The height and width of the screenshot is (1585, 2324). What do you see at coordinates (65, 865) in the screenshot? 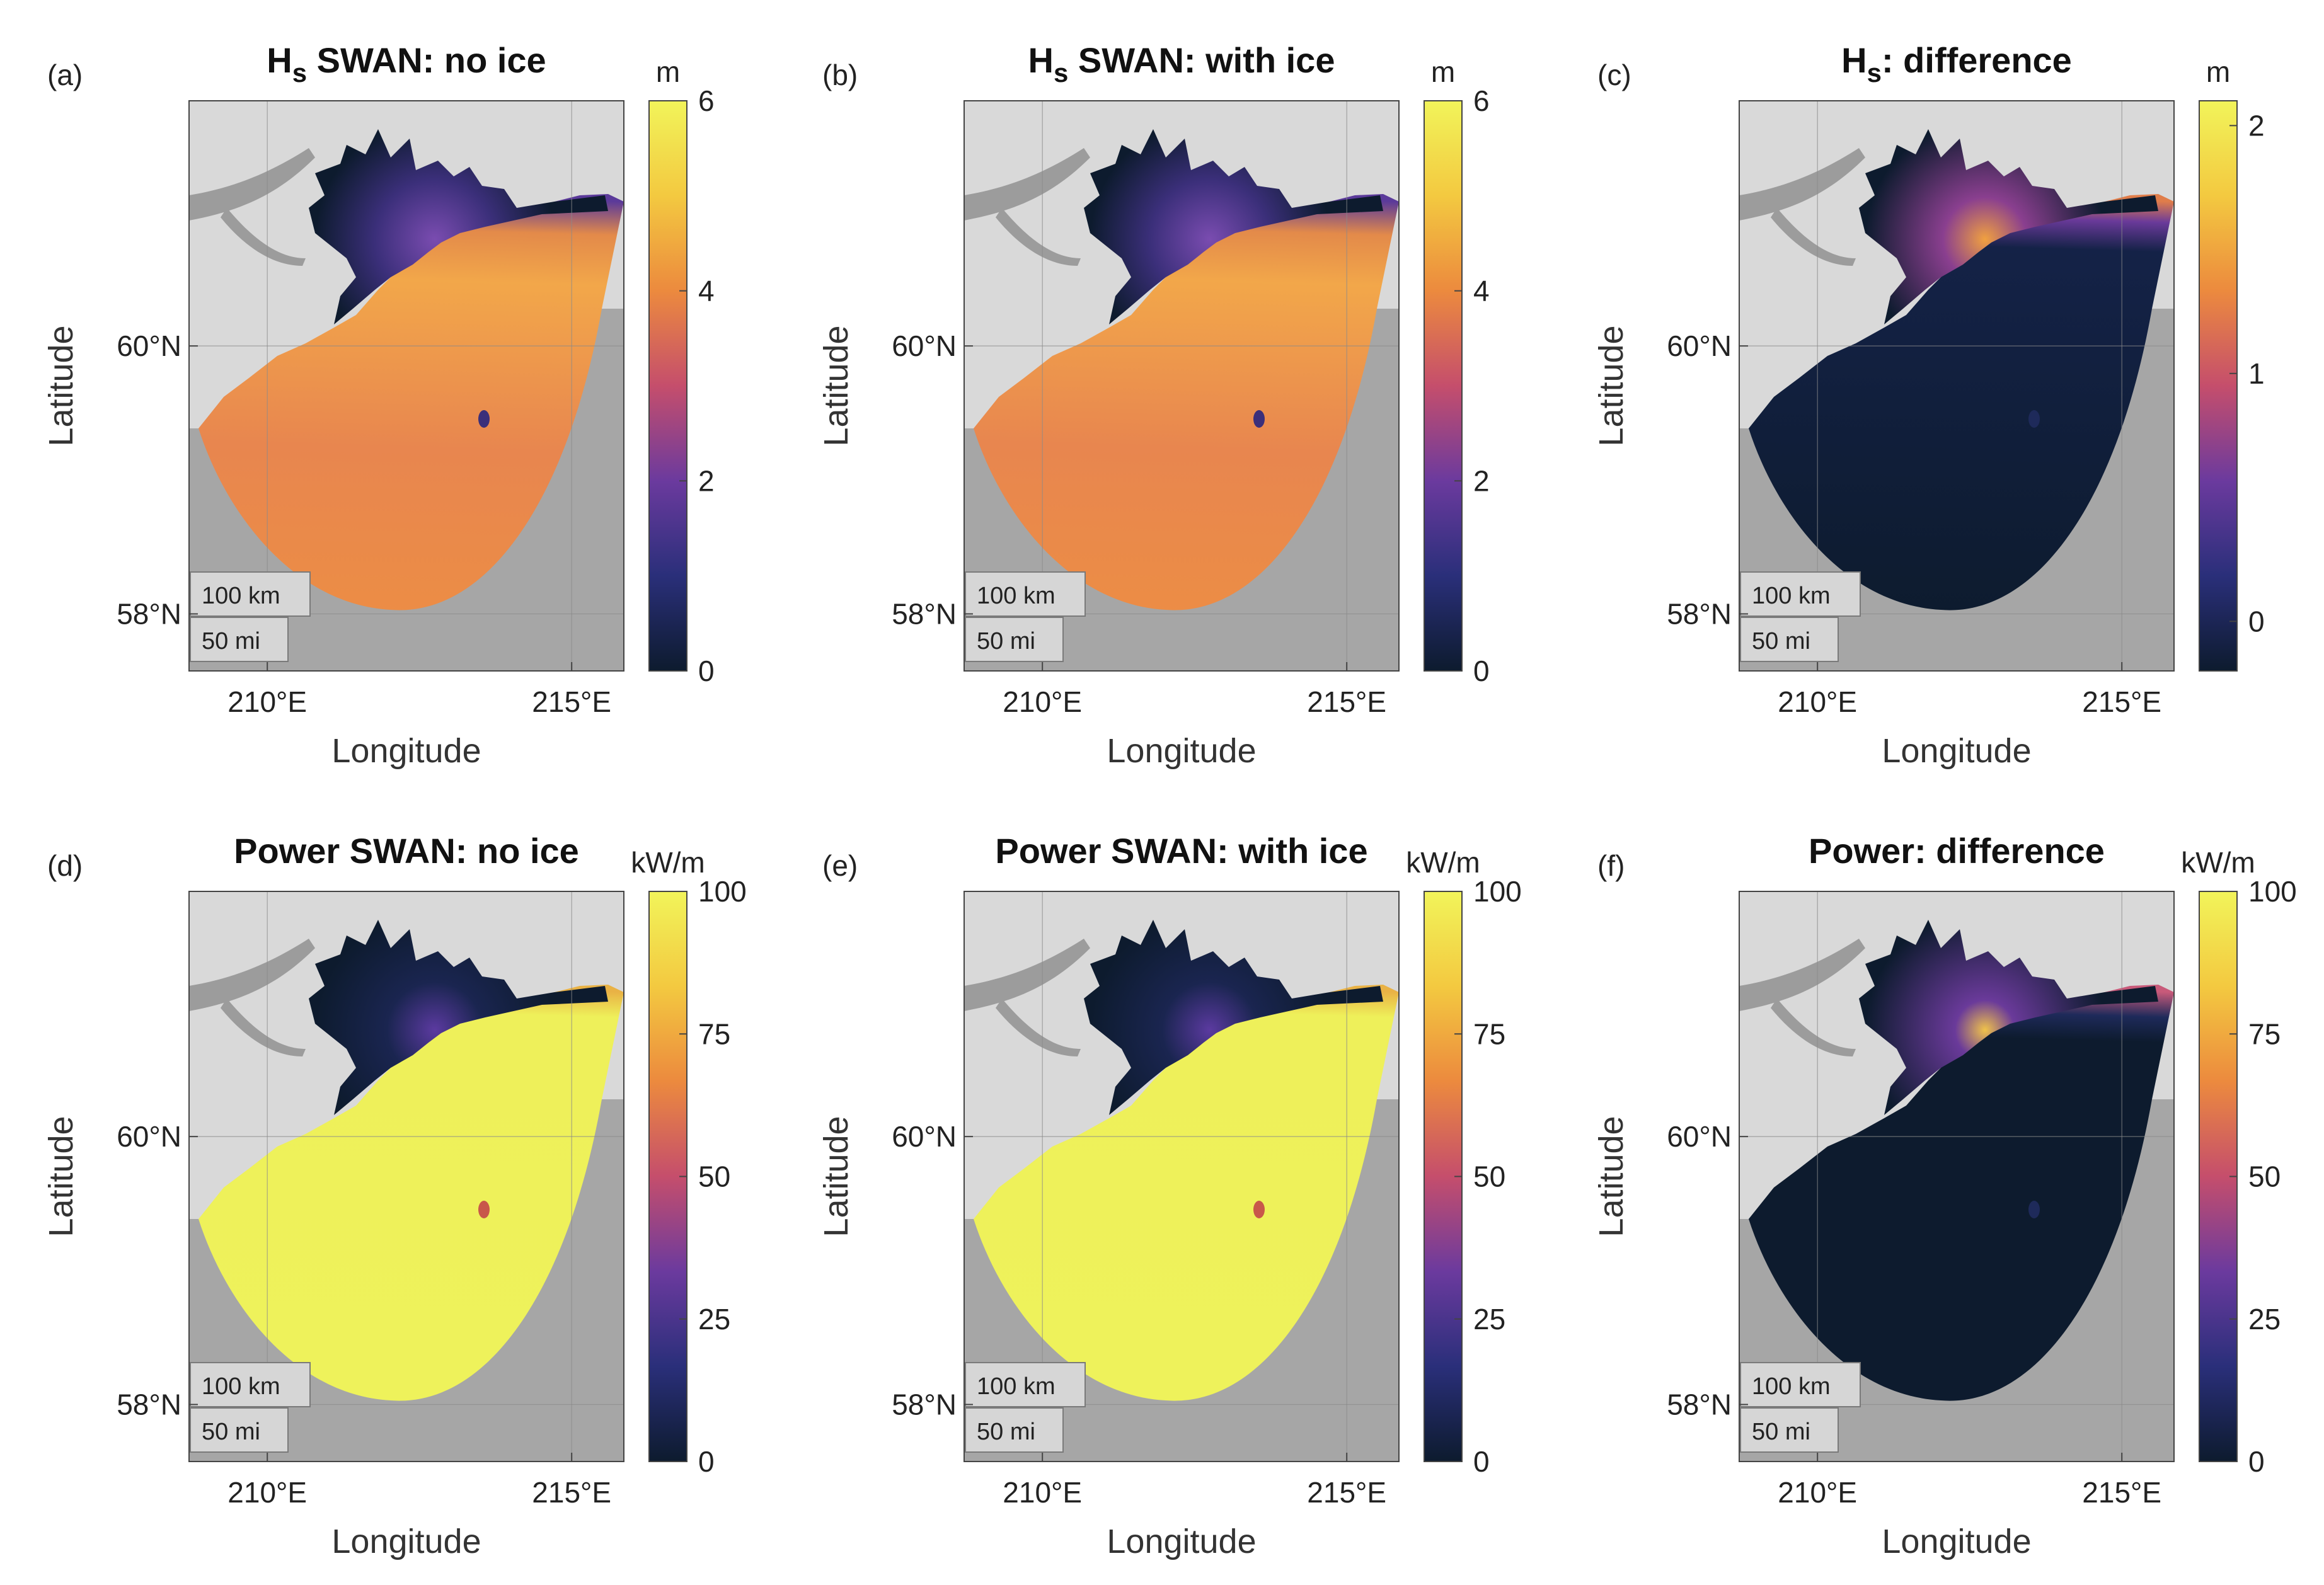
I see `panel-label: (d)` at bounding box center [65, 865].